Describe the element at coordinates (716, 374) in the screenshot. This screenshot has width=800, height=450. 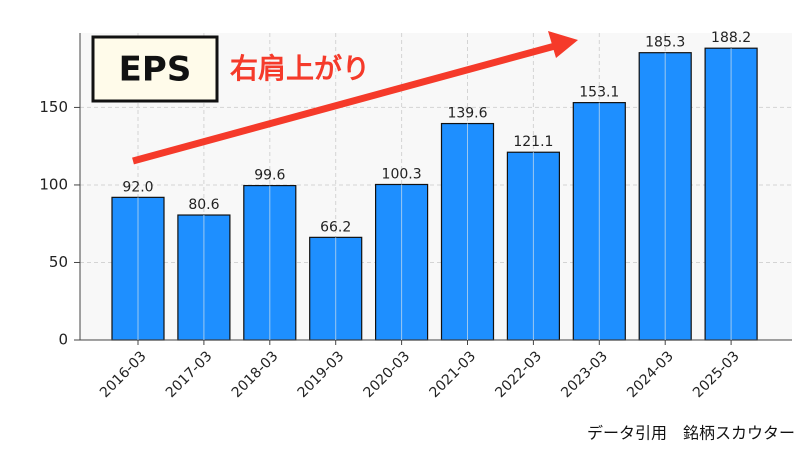
I see `x-tick-label: 2025-03` at that location.